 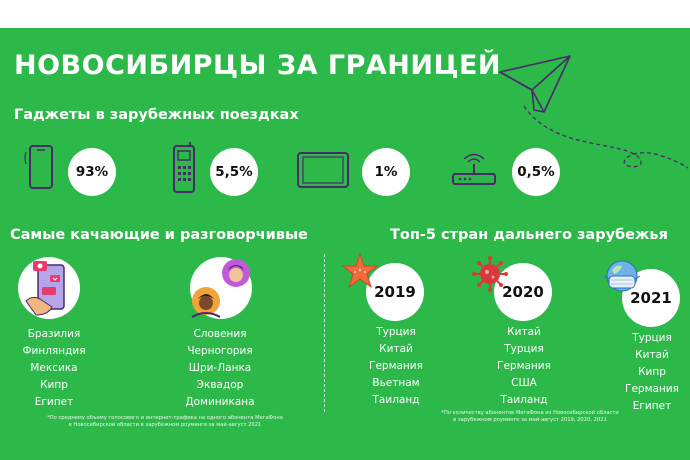 What do you see at coordinates (220, 351) in the screenshot?
I see `list-item: Черногория` at bounding box center [220, 351].